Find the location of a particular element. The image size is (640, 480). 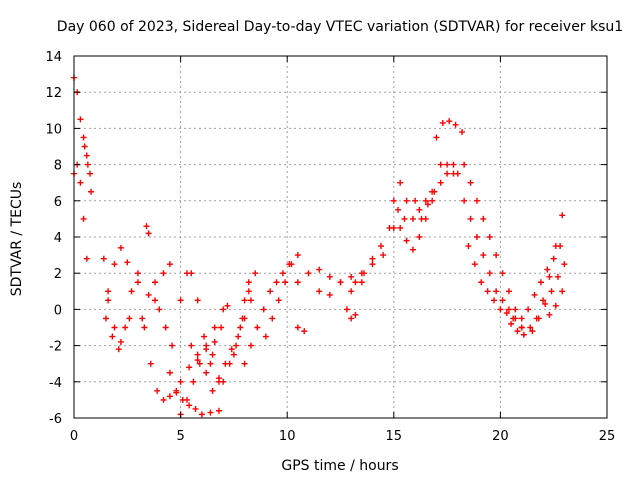

y-tick-label: 2 is located at coordinates (58, 274).